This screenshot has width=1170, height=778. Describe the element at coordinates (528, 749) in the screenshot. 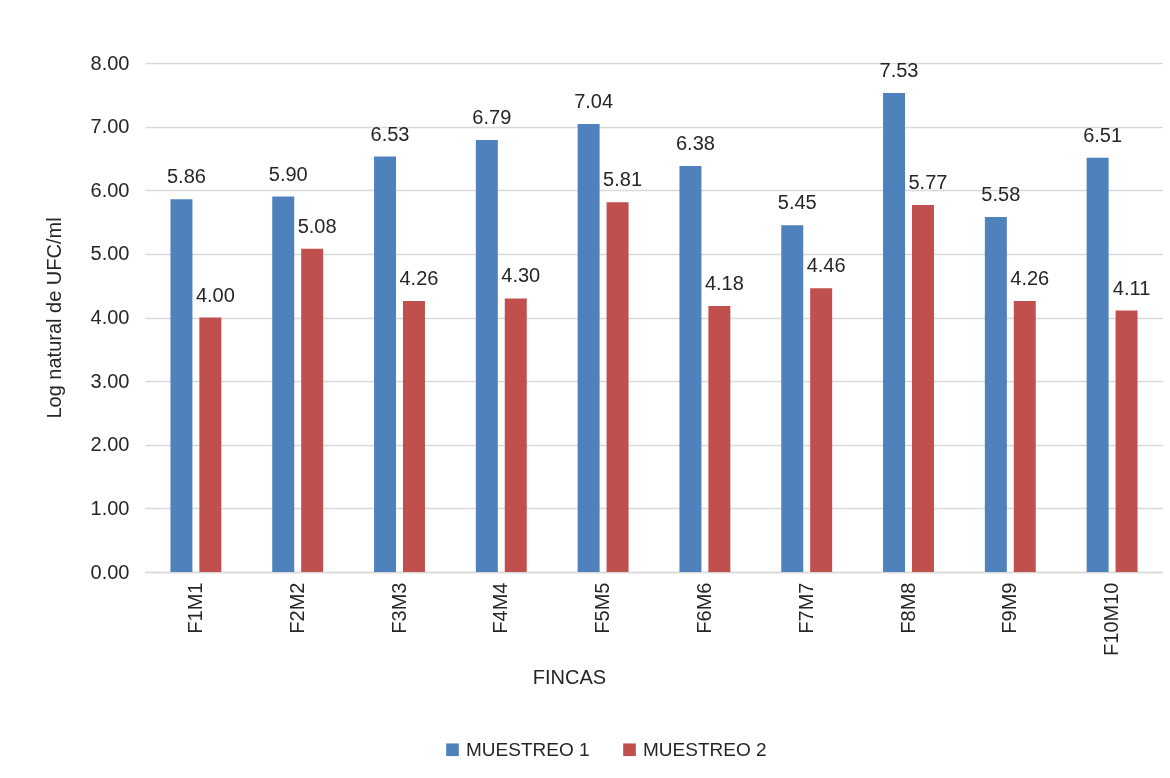

I see `legend-label: MUESTREO 1` at that location.